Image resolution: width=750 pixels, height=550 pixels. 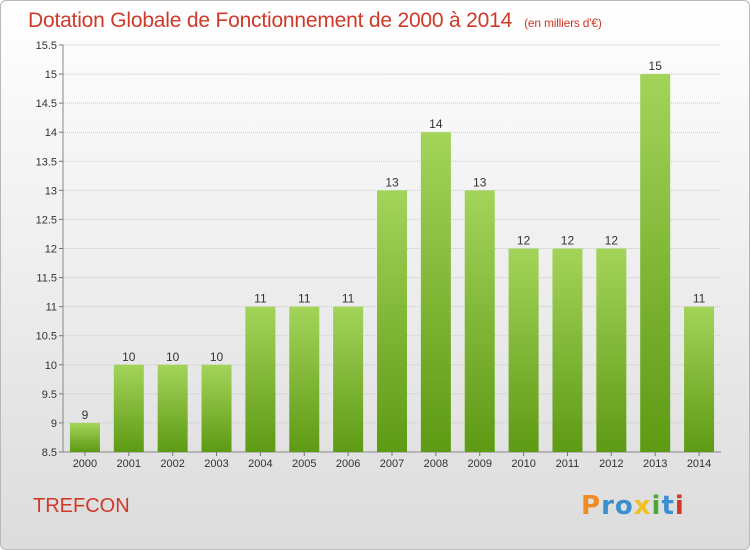 What do you see at coordinates (568, 464) in the screenshot?
I see `x-tick-label: 2011` at bounding box center [568, 464].